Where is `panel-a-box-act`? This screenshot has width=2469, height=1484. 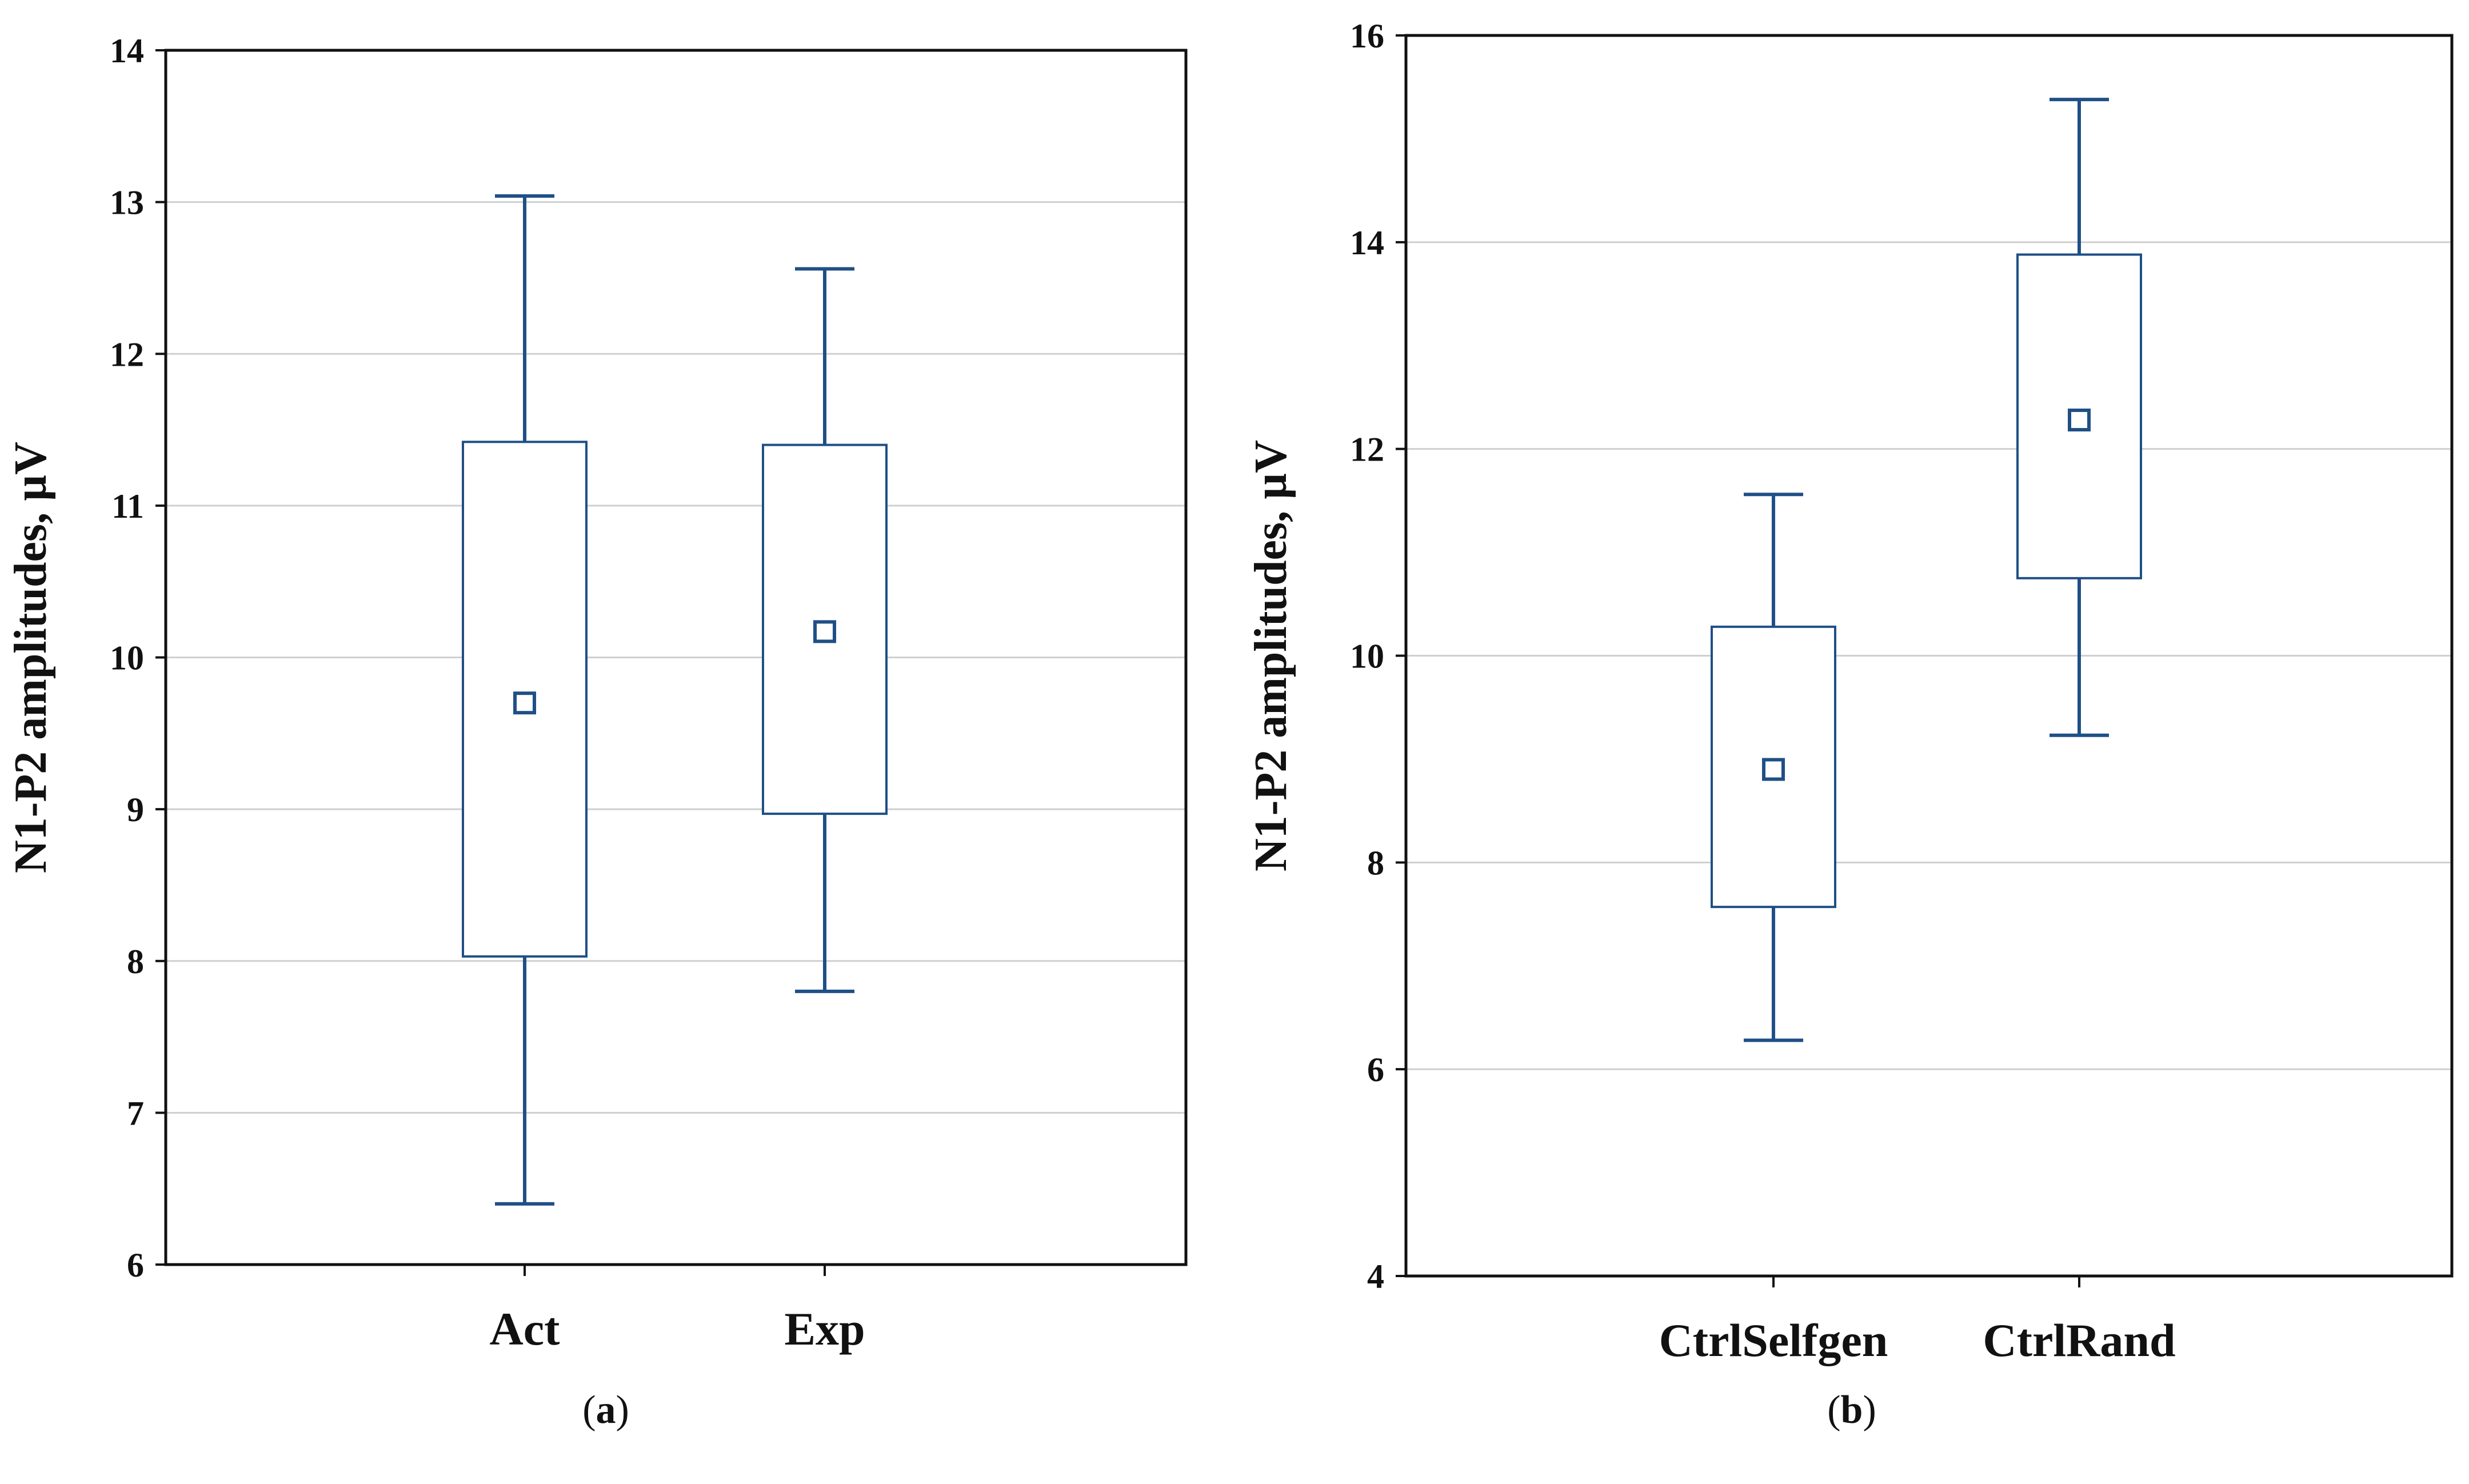 panel-a-box-act is located at coordinates (525, 700).